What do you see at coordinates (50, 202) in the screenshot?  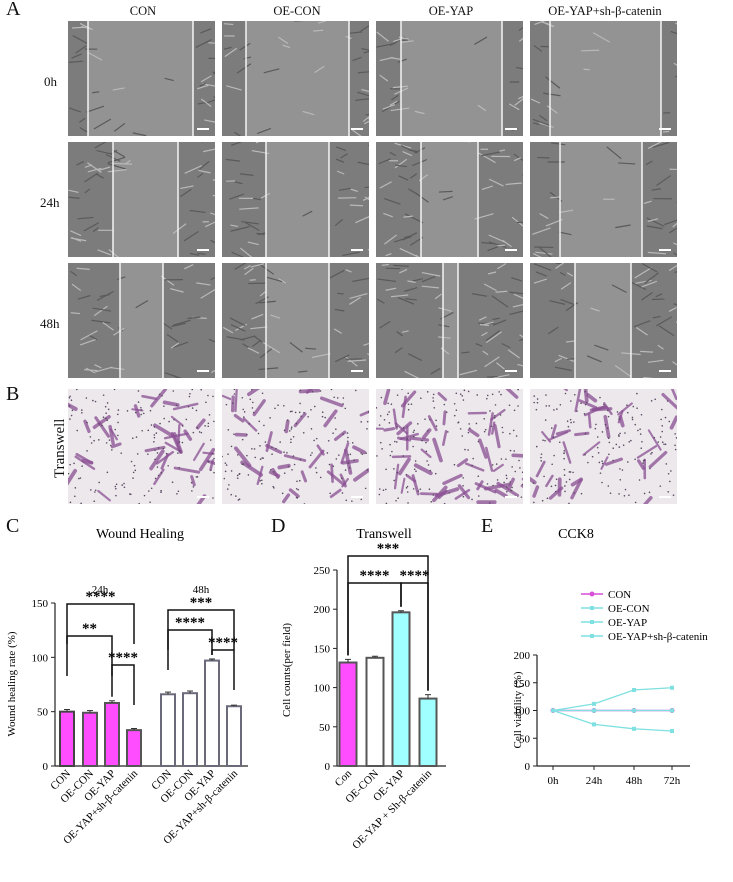 I see `row-label-24h: 24h` at bounding box center [50, 202].